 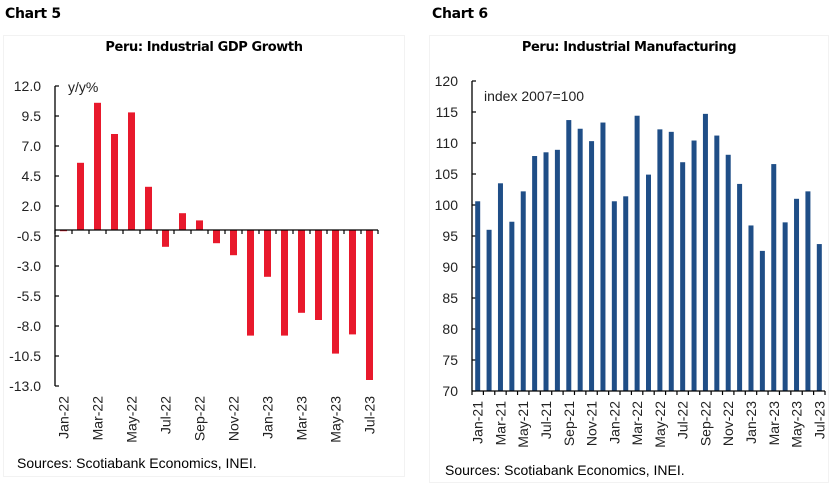 I want to click on chart6-source: Sources: Scotiabank Economics, INEI., so click(x=565, y=470).